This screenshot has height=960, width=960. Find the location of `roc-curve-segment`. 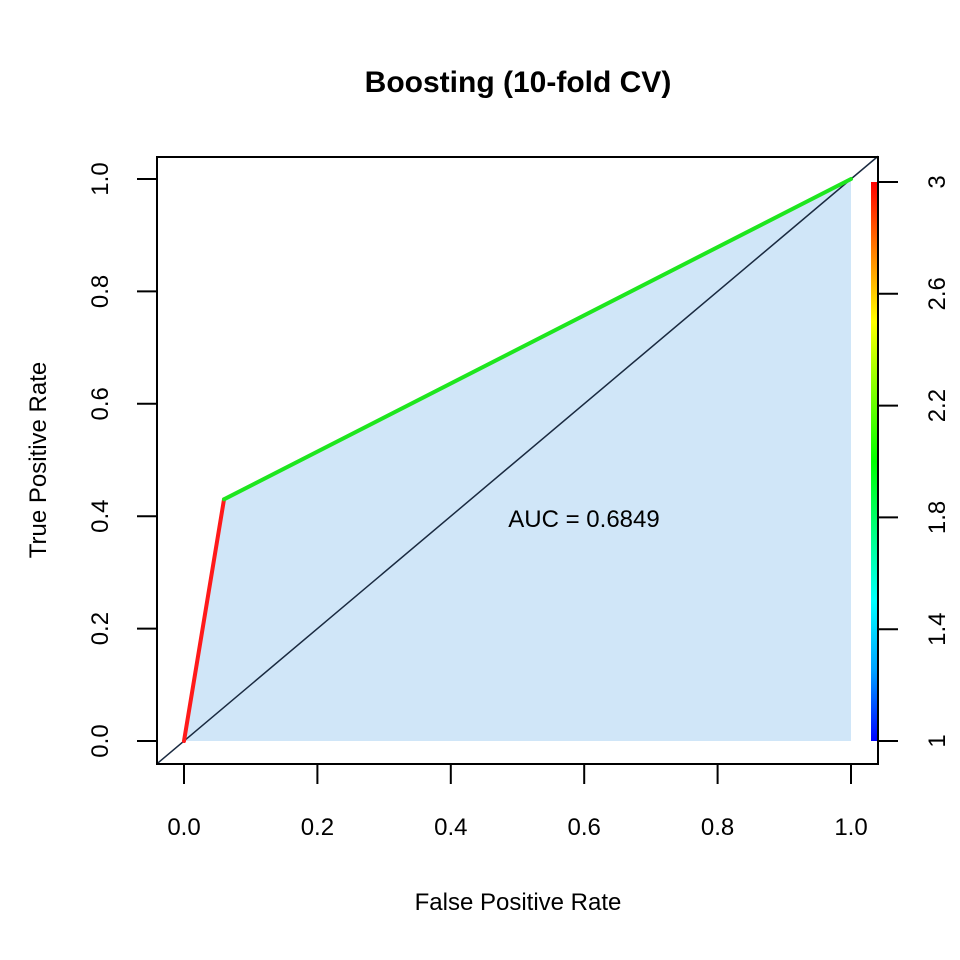

roc-curve-segment is located at coordinates (204, 620).